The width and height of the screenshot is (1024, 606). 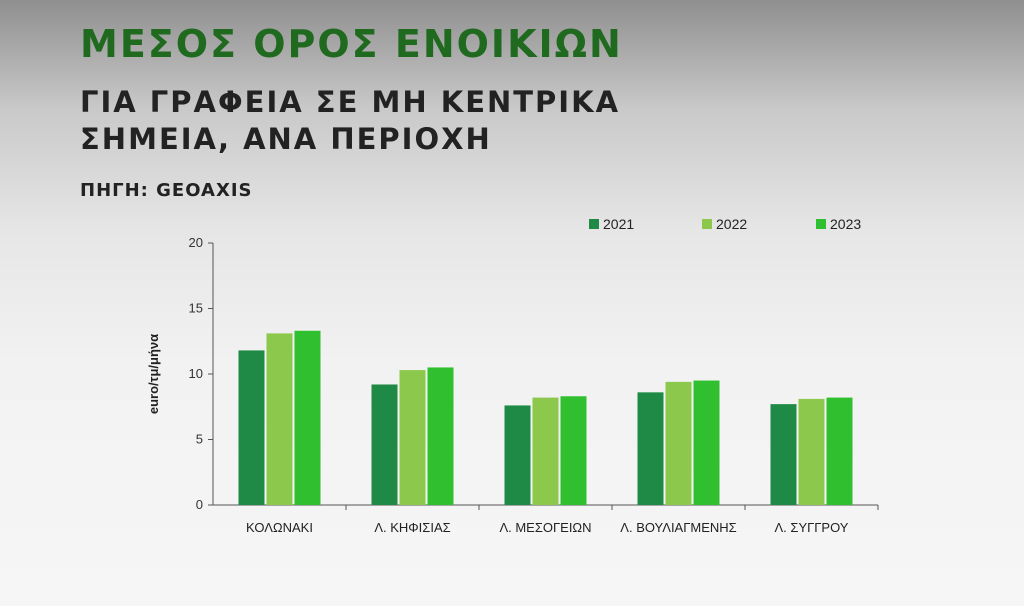 I want to click on y-tick-label: 10, so click(x=196, y=373).